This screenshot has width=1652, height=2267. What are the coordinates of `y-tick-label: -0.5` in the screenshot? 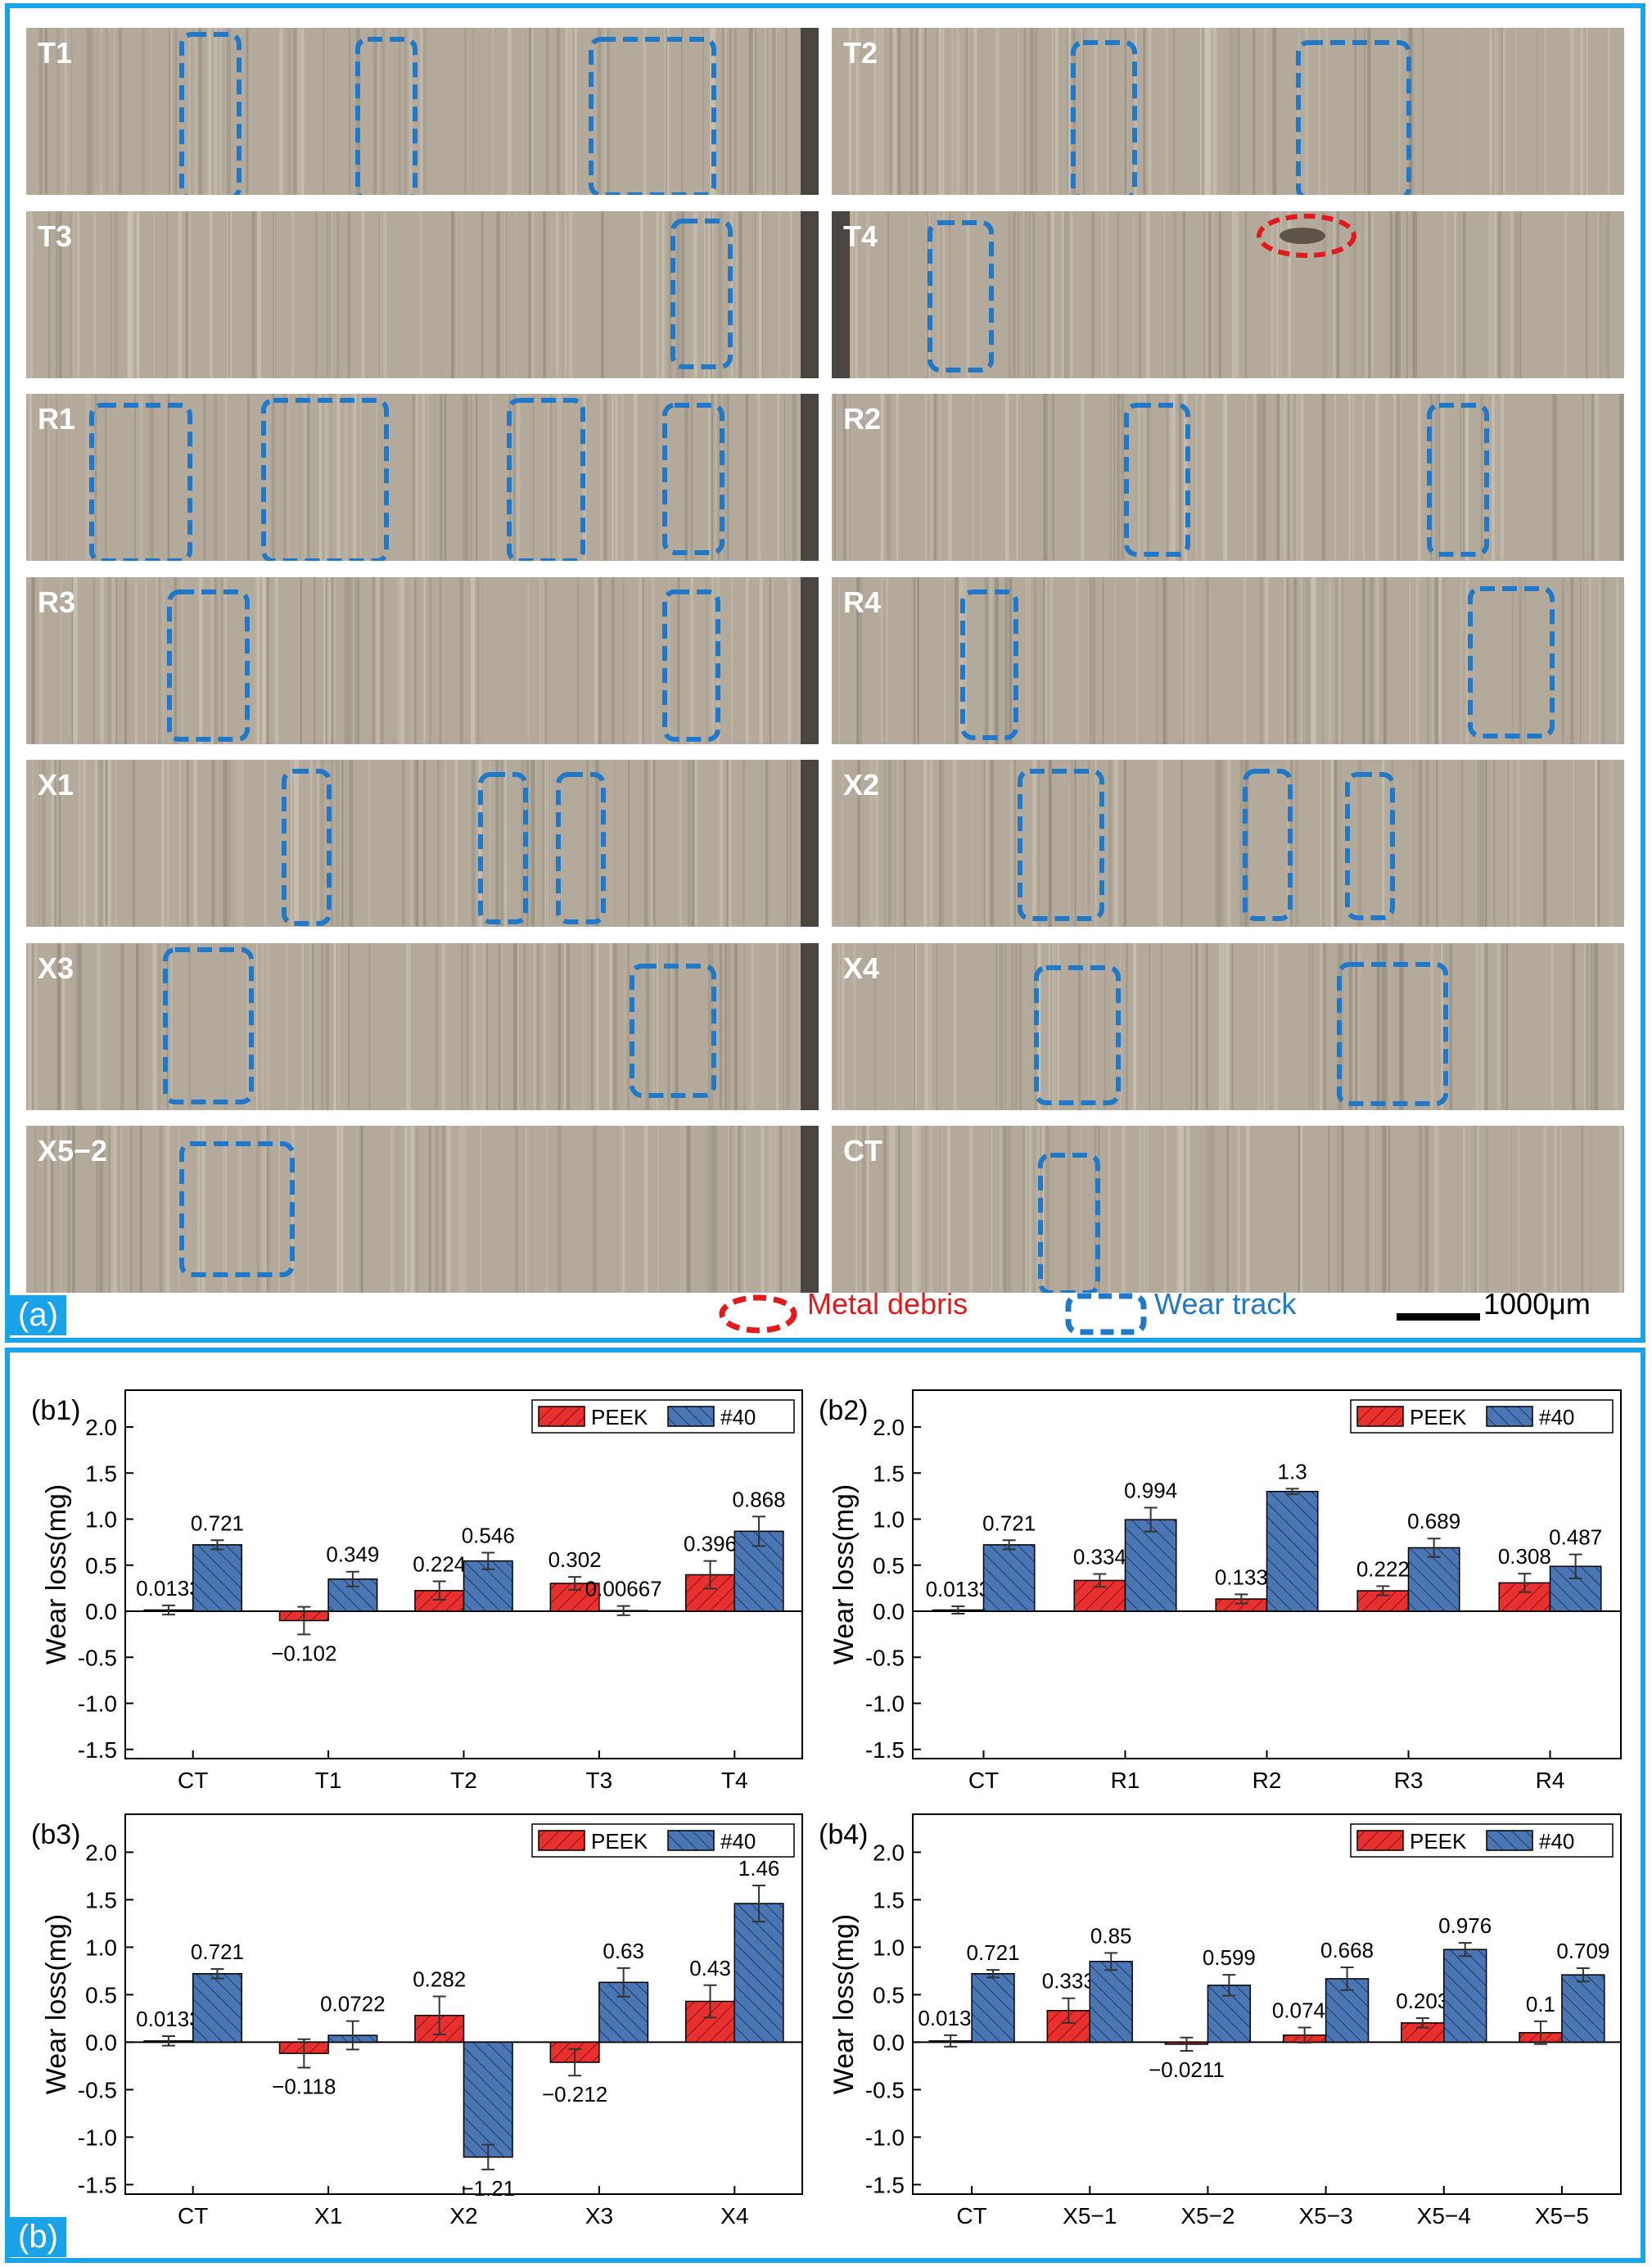 It's located at (97, 2089).